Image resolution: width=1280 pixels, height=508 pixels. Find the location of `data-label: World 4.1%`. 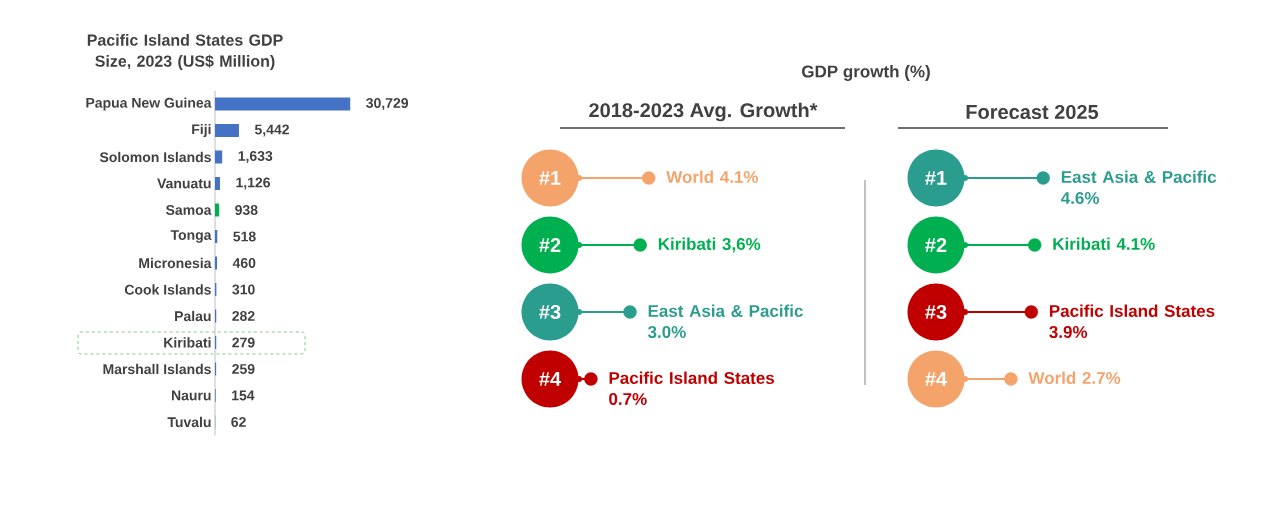

data-label: World 4.1% is located at coordinates (712, 177).